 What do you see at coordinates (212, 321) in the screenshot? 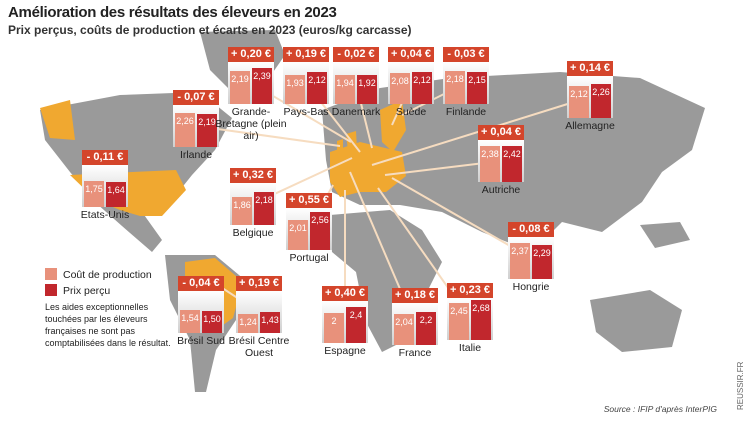
I see `bar: 1,50` at bounding box center [212, 321].